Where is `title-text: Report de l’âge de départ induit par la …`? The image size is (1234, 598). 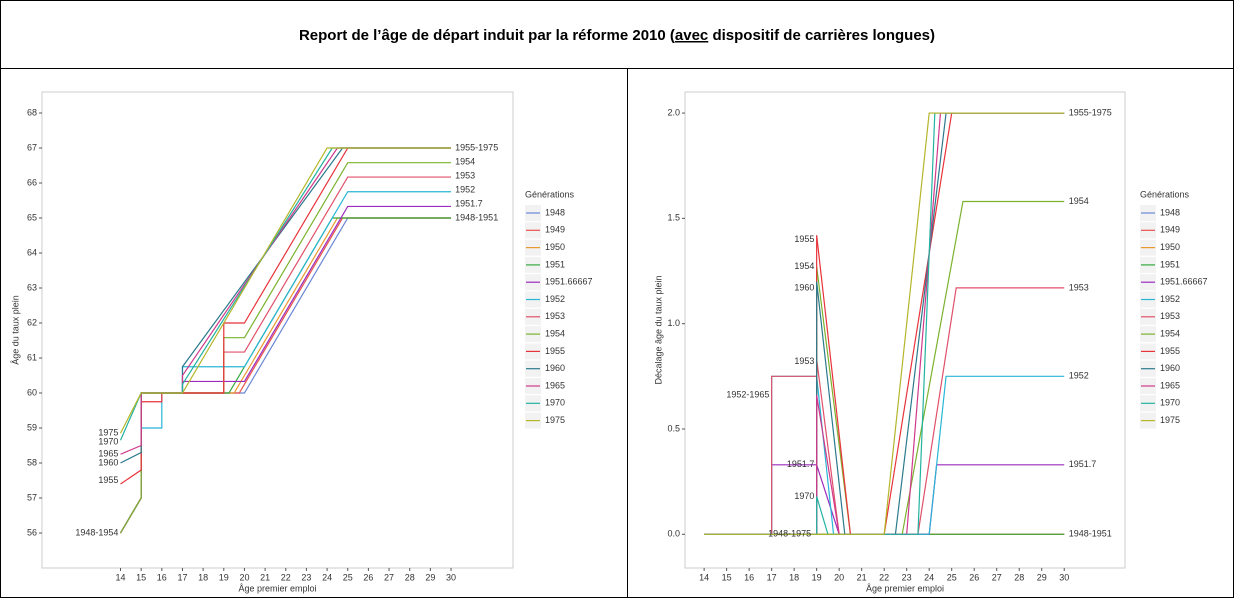 title-text: Report de l’âge de départ induit par la … is located at coordinates (487, 35).